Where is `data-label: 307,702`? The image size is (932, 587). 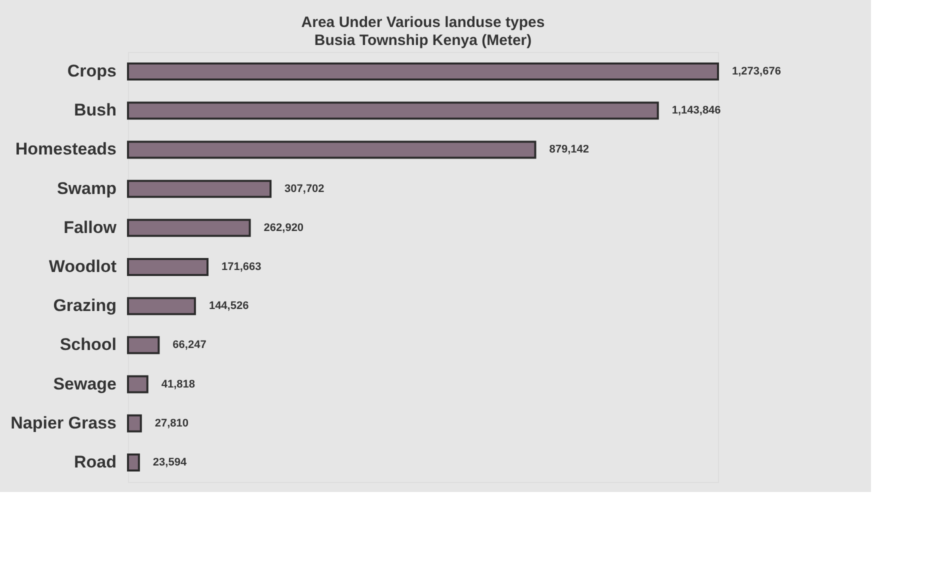 data-label: 307,702 is located at coordinates (304, 188).